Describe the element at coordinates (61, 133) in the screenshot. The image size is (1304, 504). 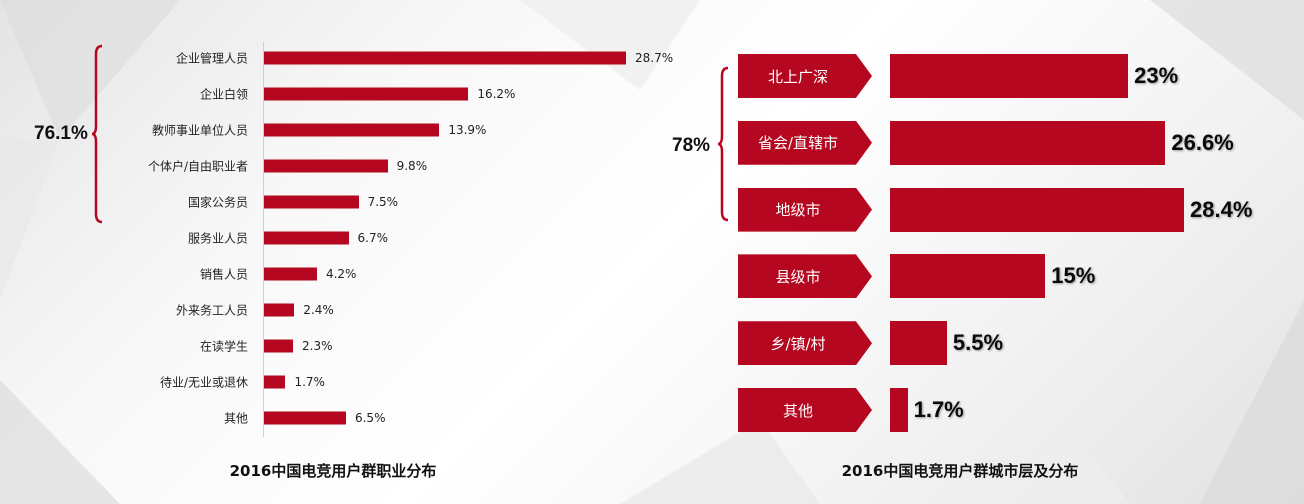
I see `group-percentage: 76.1%` at that location.